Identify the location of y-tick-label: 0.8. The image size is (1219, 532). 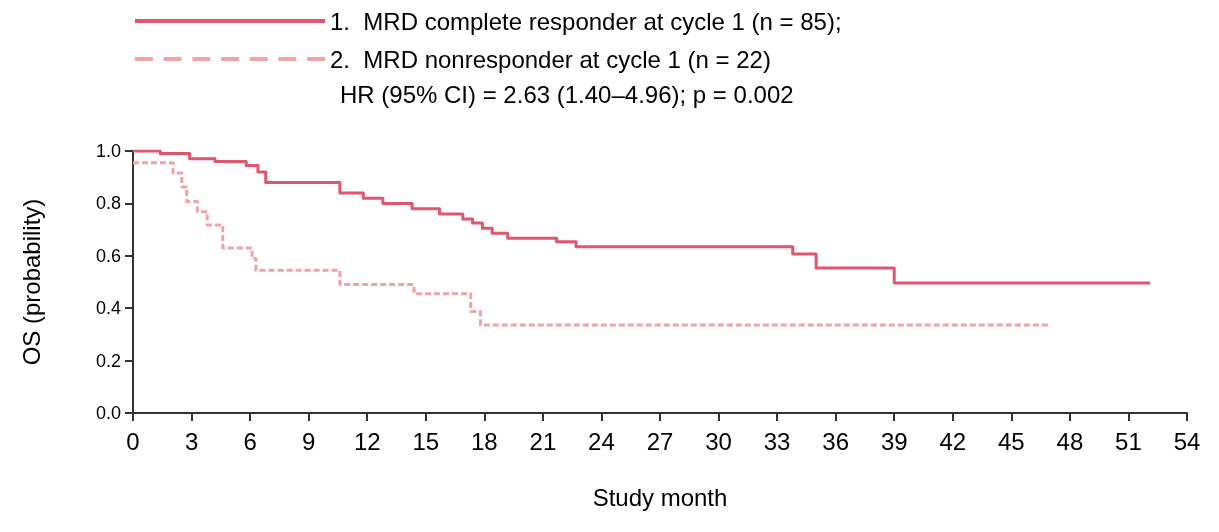
(108, 203).